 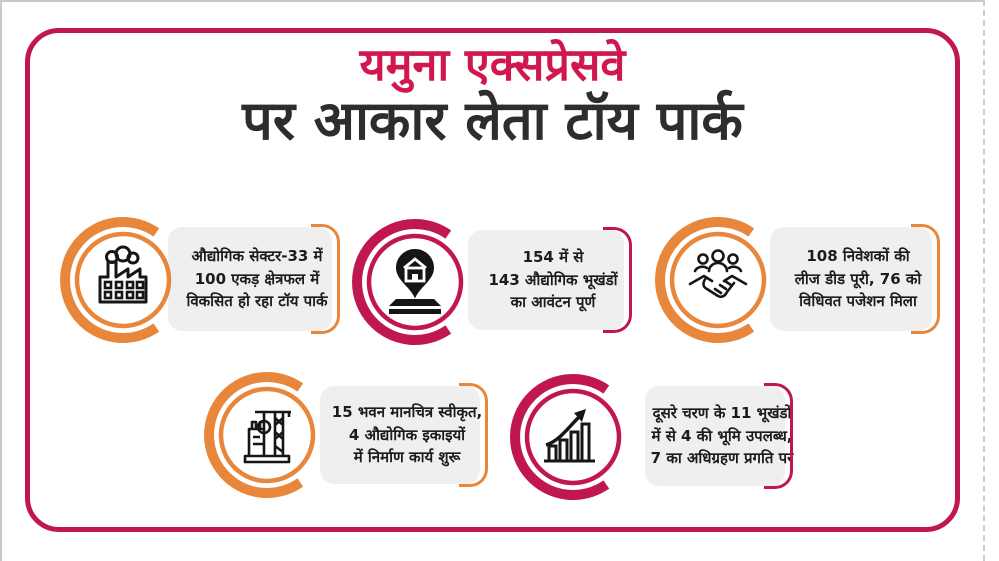 What do you see at coordinates (569, 436) in the screenshot?
I see `growth-chart-icon` at bounding box center [569, 436].